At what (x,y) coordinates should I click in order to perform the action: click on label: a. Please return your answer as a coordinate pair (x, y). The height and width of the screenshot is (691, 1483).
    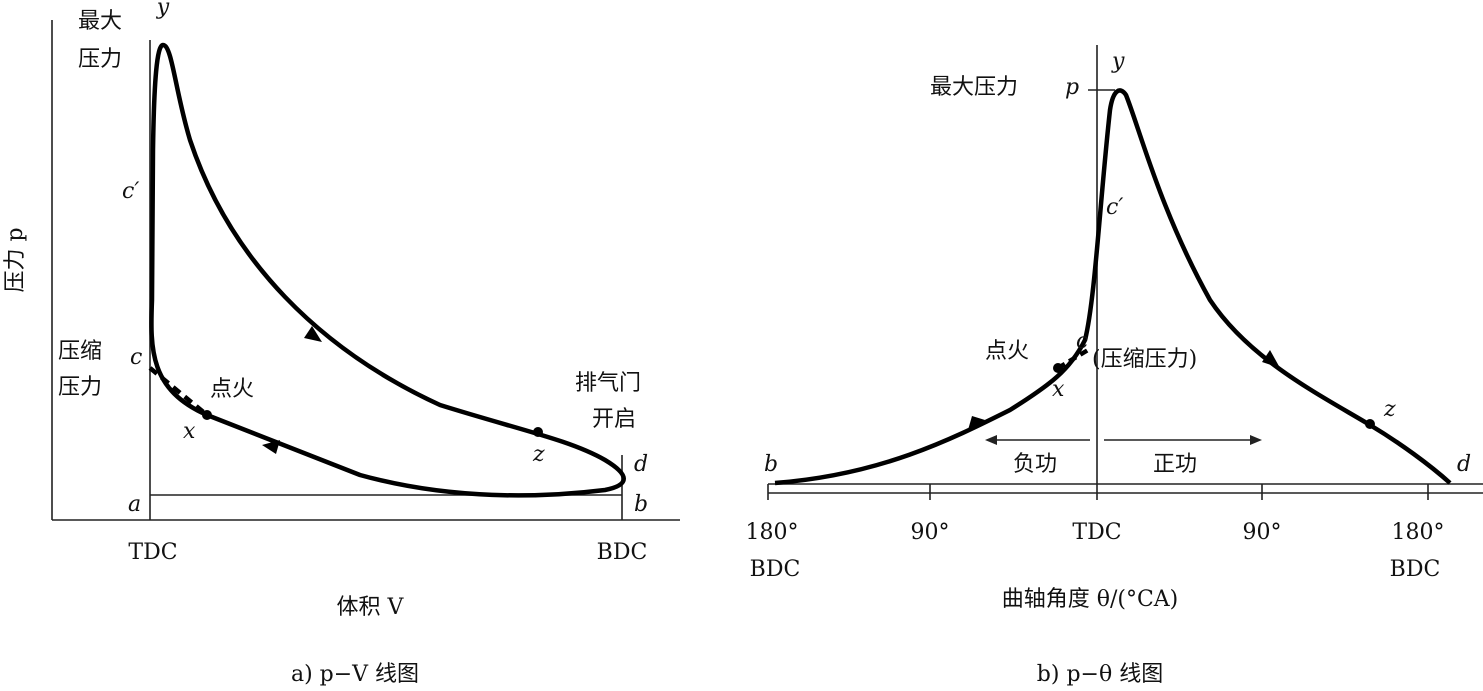
    Looking at the image, I should click on (134, 504).